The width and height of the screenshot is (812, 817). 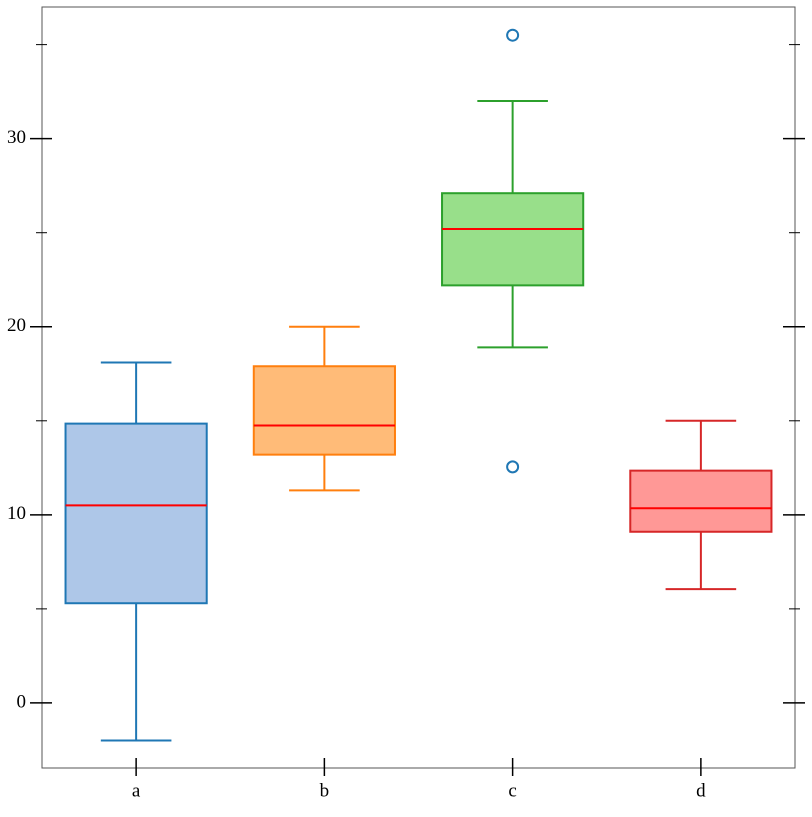 I want to click on x-tick-label: c, so click(x=512, y=790).